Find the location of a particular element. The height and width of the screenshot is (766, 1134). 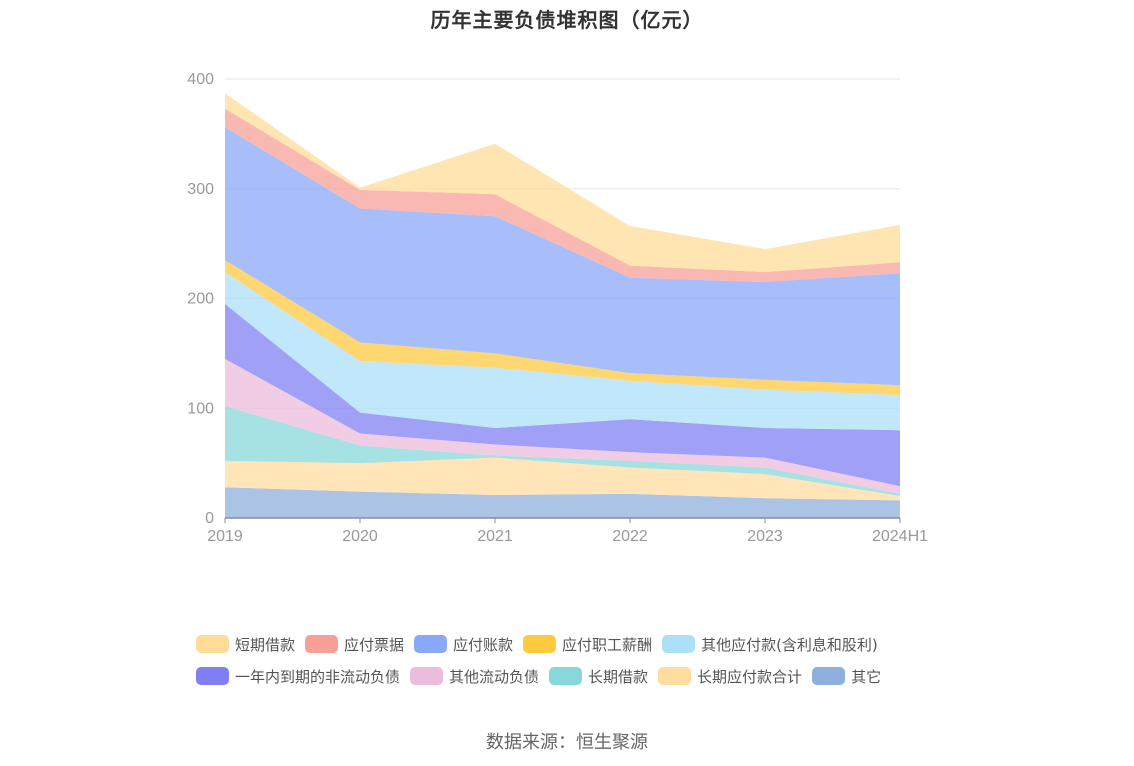

legend-item: 长期借款 is located at coordinates (598, 676).